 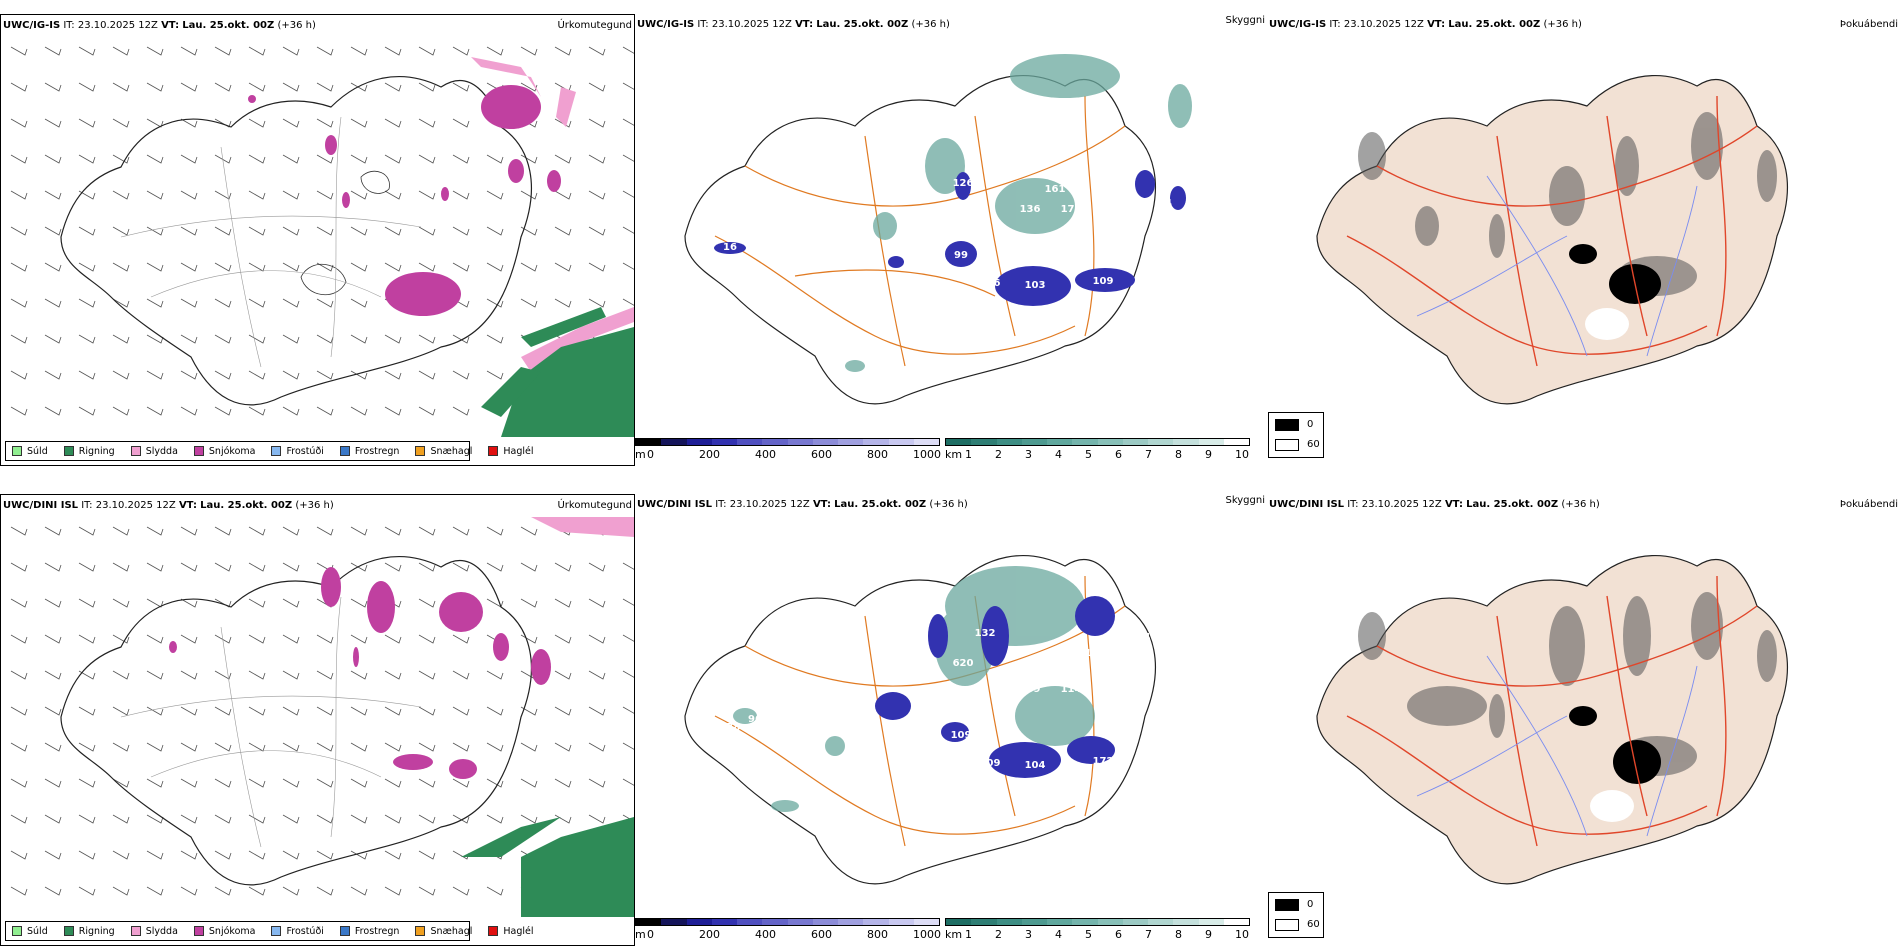 What do you see at coordinates (709, 934) in the screenshot?
I see `colorbar-tick: 200` at bounding box center [709, 934].